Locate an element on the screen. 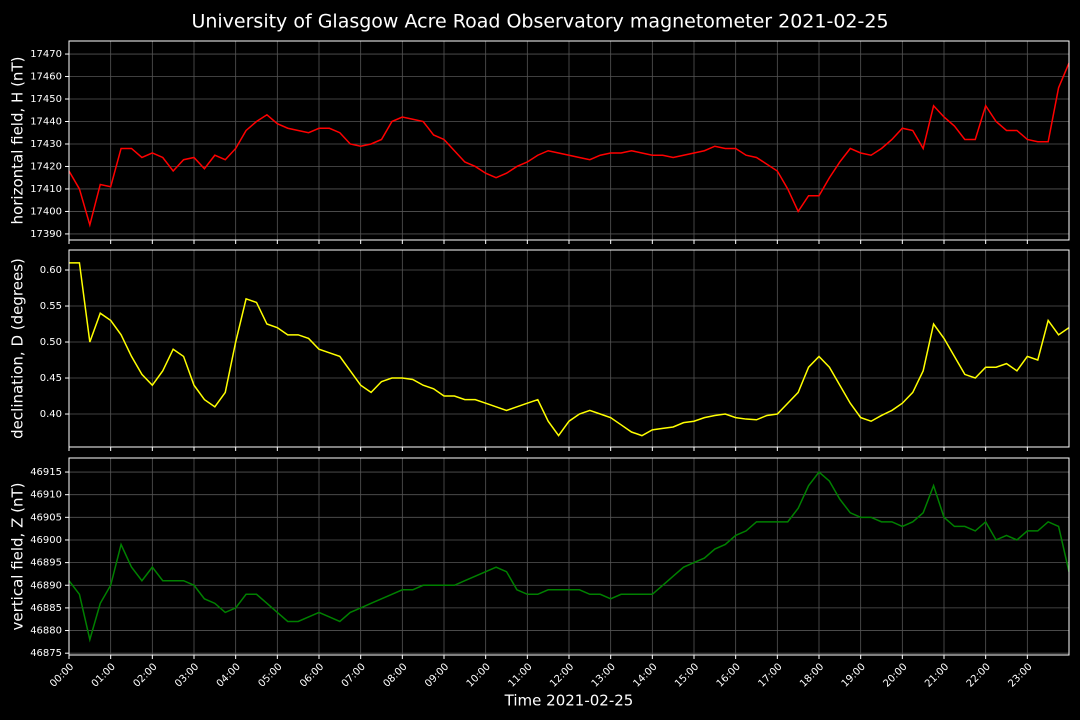 This screenshot has width=1080, height=720. y-tick-label: 17420 is located at coordinates (46, 166).